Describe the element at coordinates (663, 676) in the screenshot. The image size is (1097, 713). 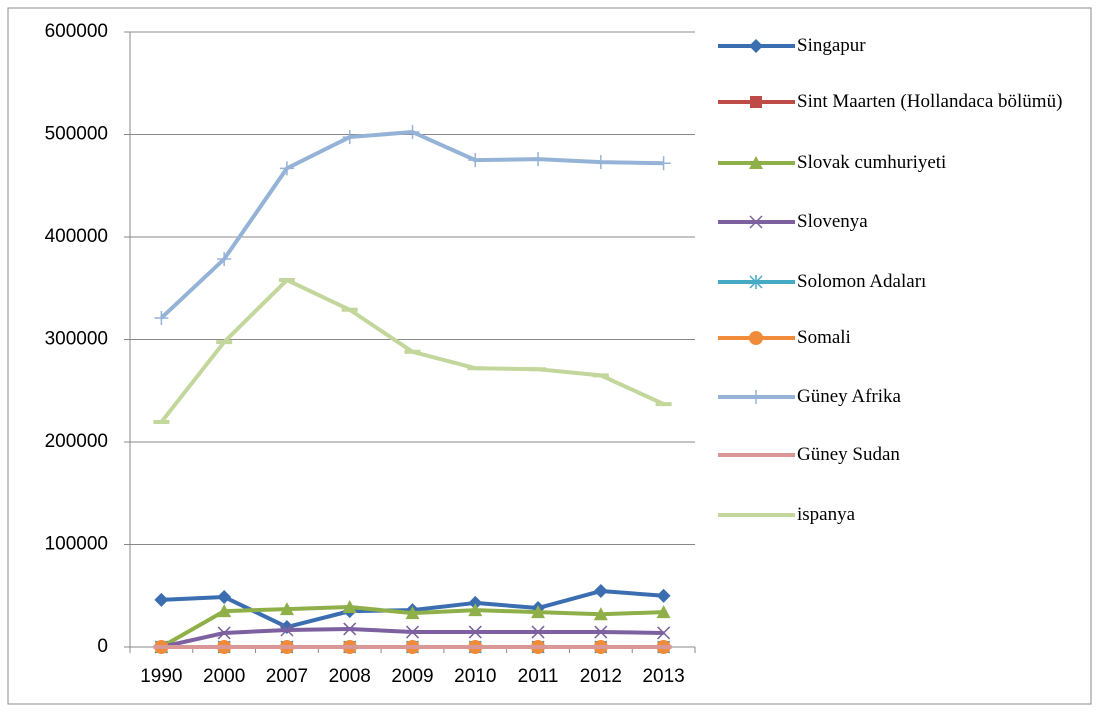
I see `x-tick-label: 2013` at that location.